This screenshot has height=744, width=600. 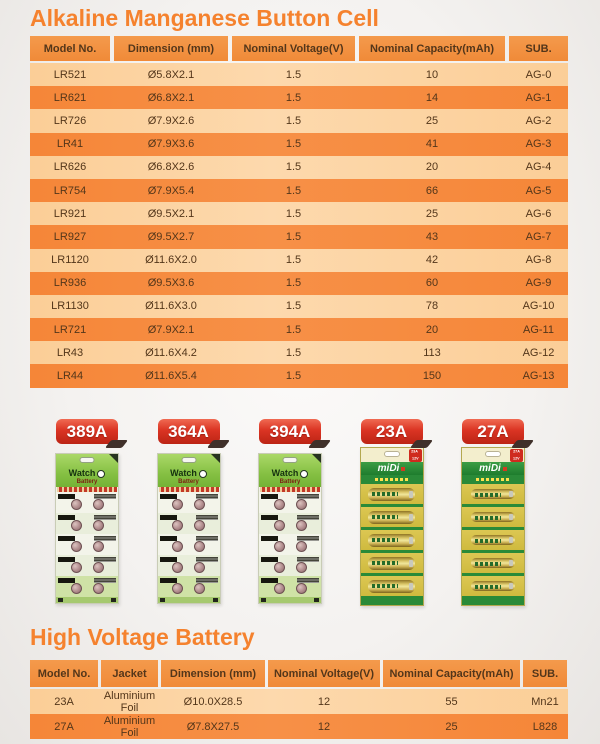 What do you see at coordinates (516, 458) in the screenshot?
I see `badge-voltage: 12V` at bounding box center [516, 458].